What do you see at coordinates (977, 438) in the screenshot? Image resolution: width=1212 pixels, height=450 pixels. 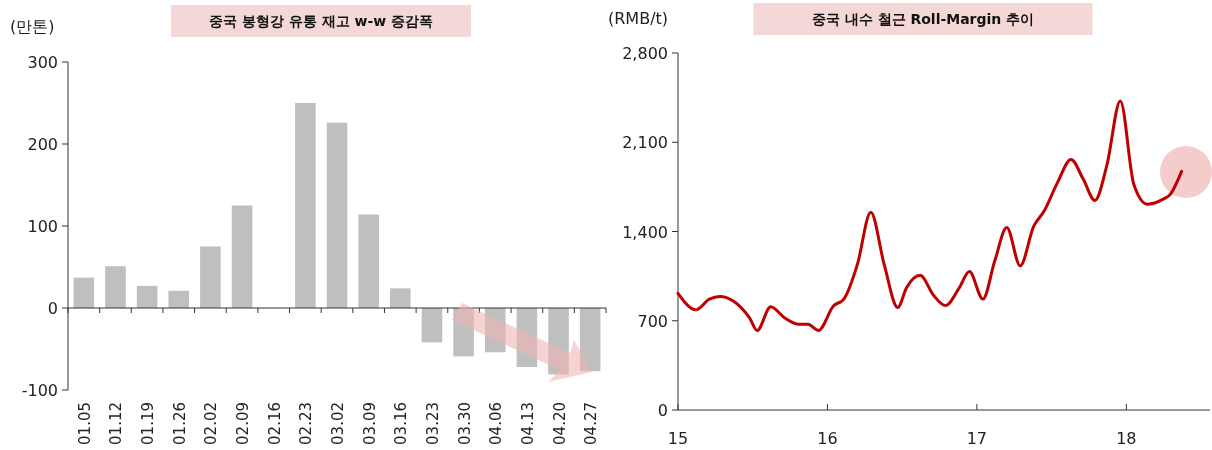 I see `x-tick-label: 17` at bounding box center [977, 438].